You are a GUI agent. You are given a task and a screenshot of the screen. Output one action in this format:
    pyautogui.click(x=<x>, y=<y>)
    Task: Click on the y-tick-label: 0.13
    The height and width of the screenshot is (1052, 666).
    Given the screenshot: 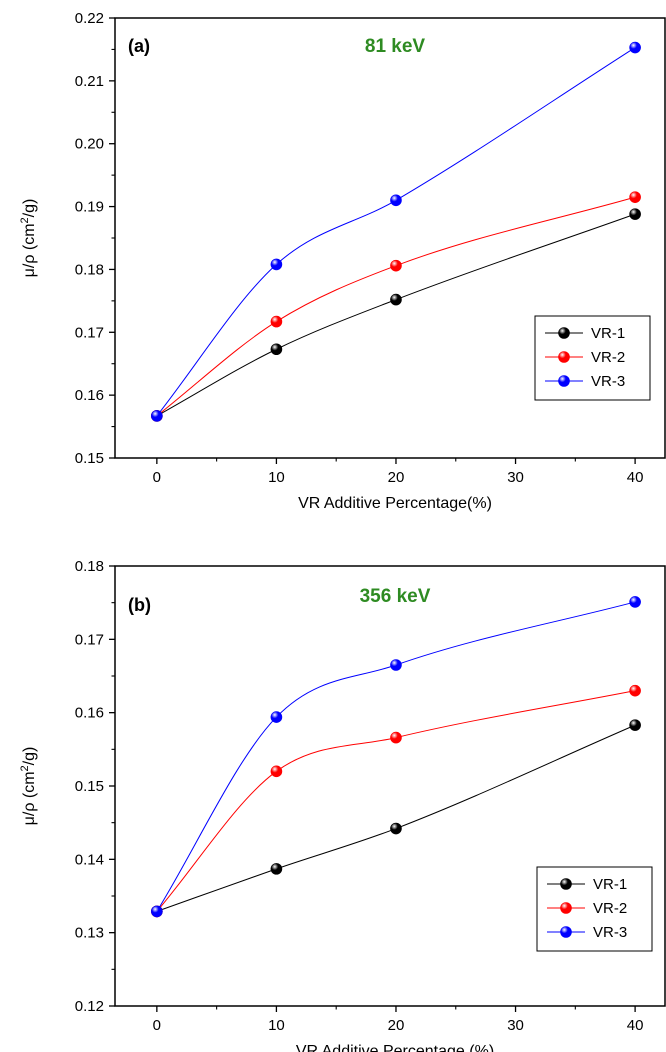 What is the action you would take?
    pyautogui.click(x=89, y=933)
    